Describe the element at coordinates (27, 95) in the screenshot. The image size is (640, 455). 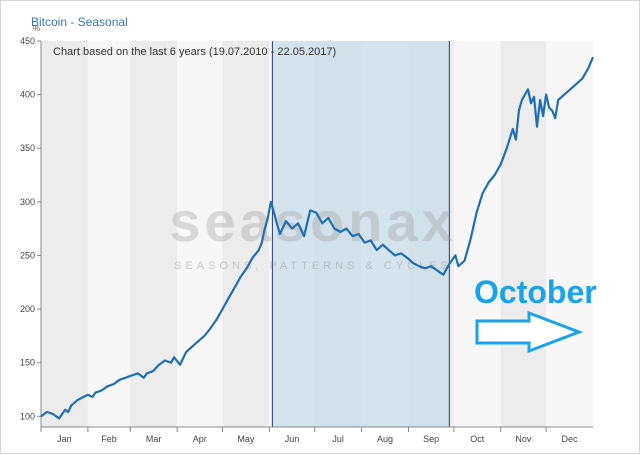
I see `y-tick-label: 400` at that location.